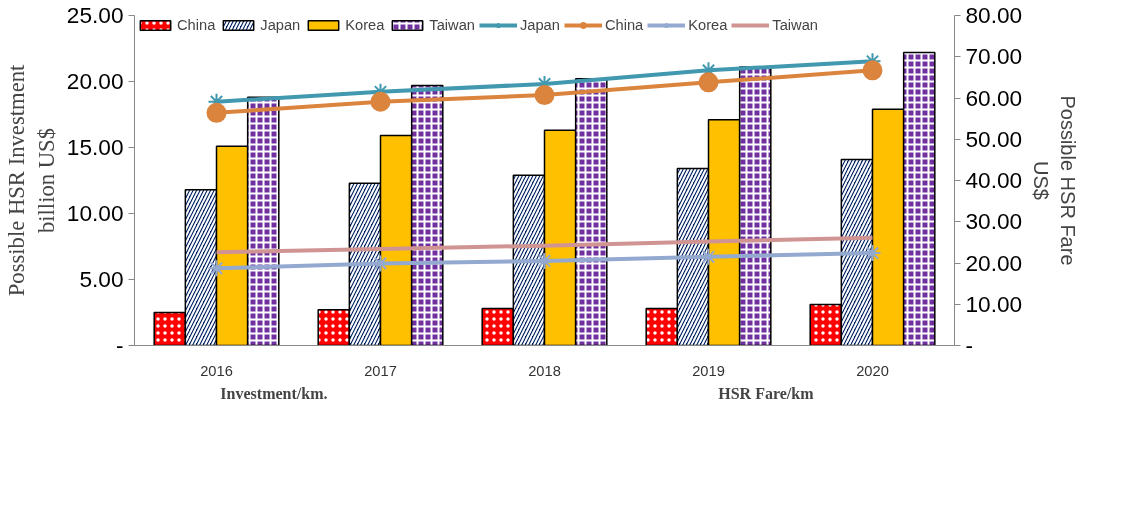  I want to click on x-tick-label: 2020, so click(872, 370).